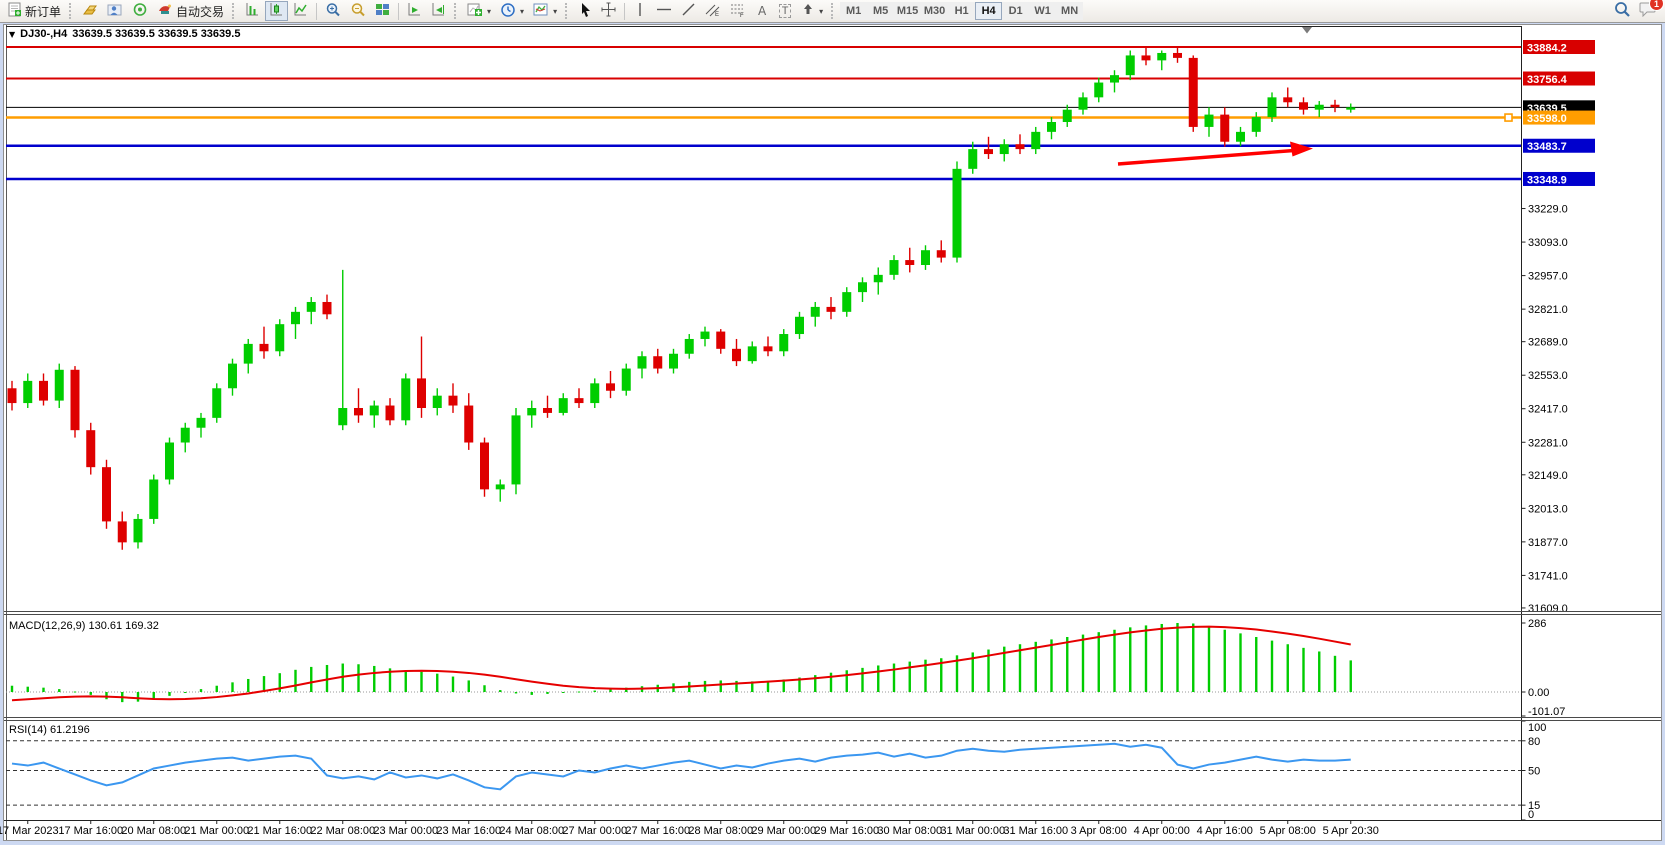 Image resolution: width=1665 pixels, height=845 pixels. I want to click on candlestick-chart-button, so click(277, 11).